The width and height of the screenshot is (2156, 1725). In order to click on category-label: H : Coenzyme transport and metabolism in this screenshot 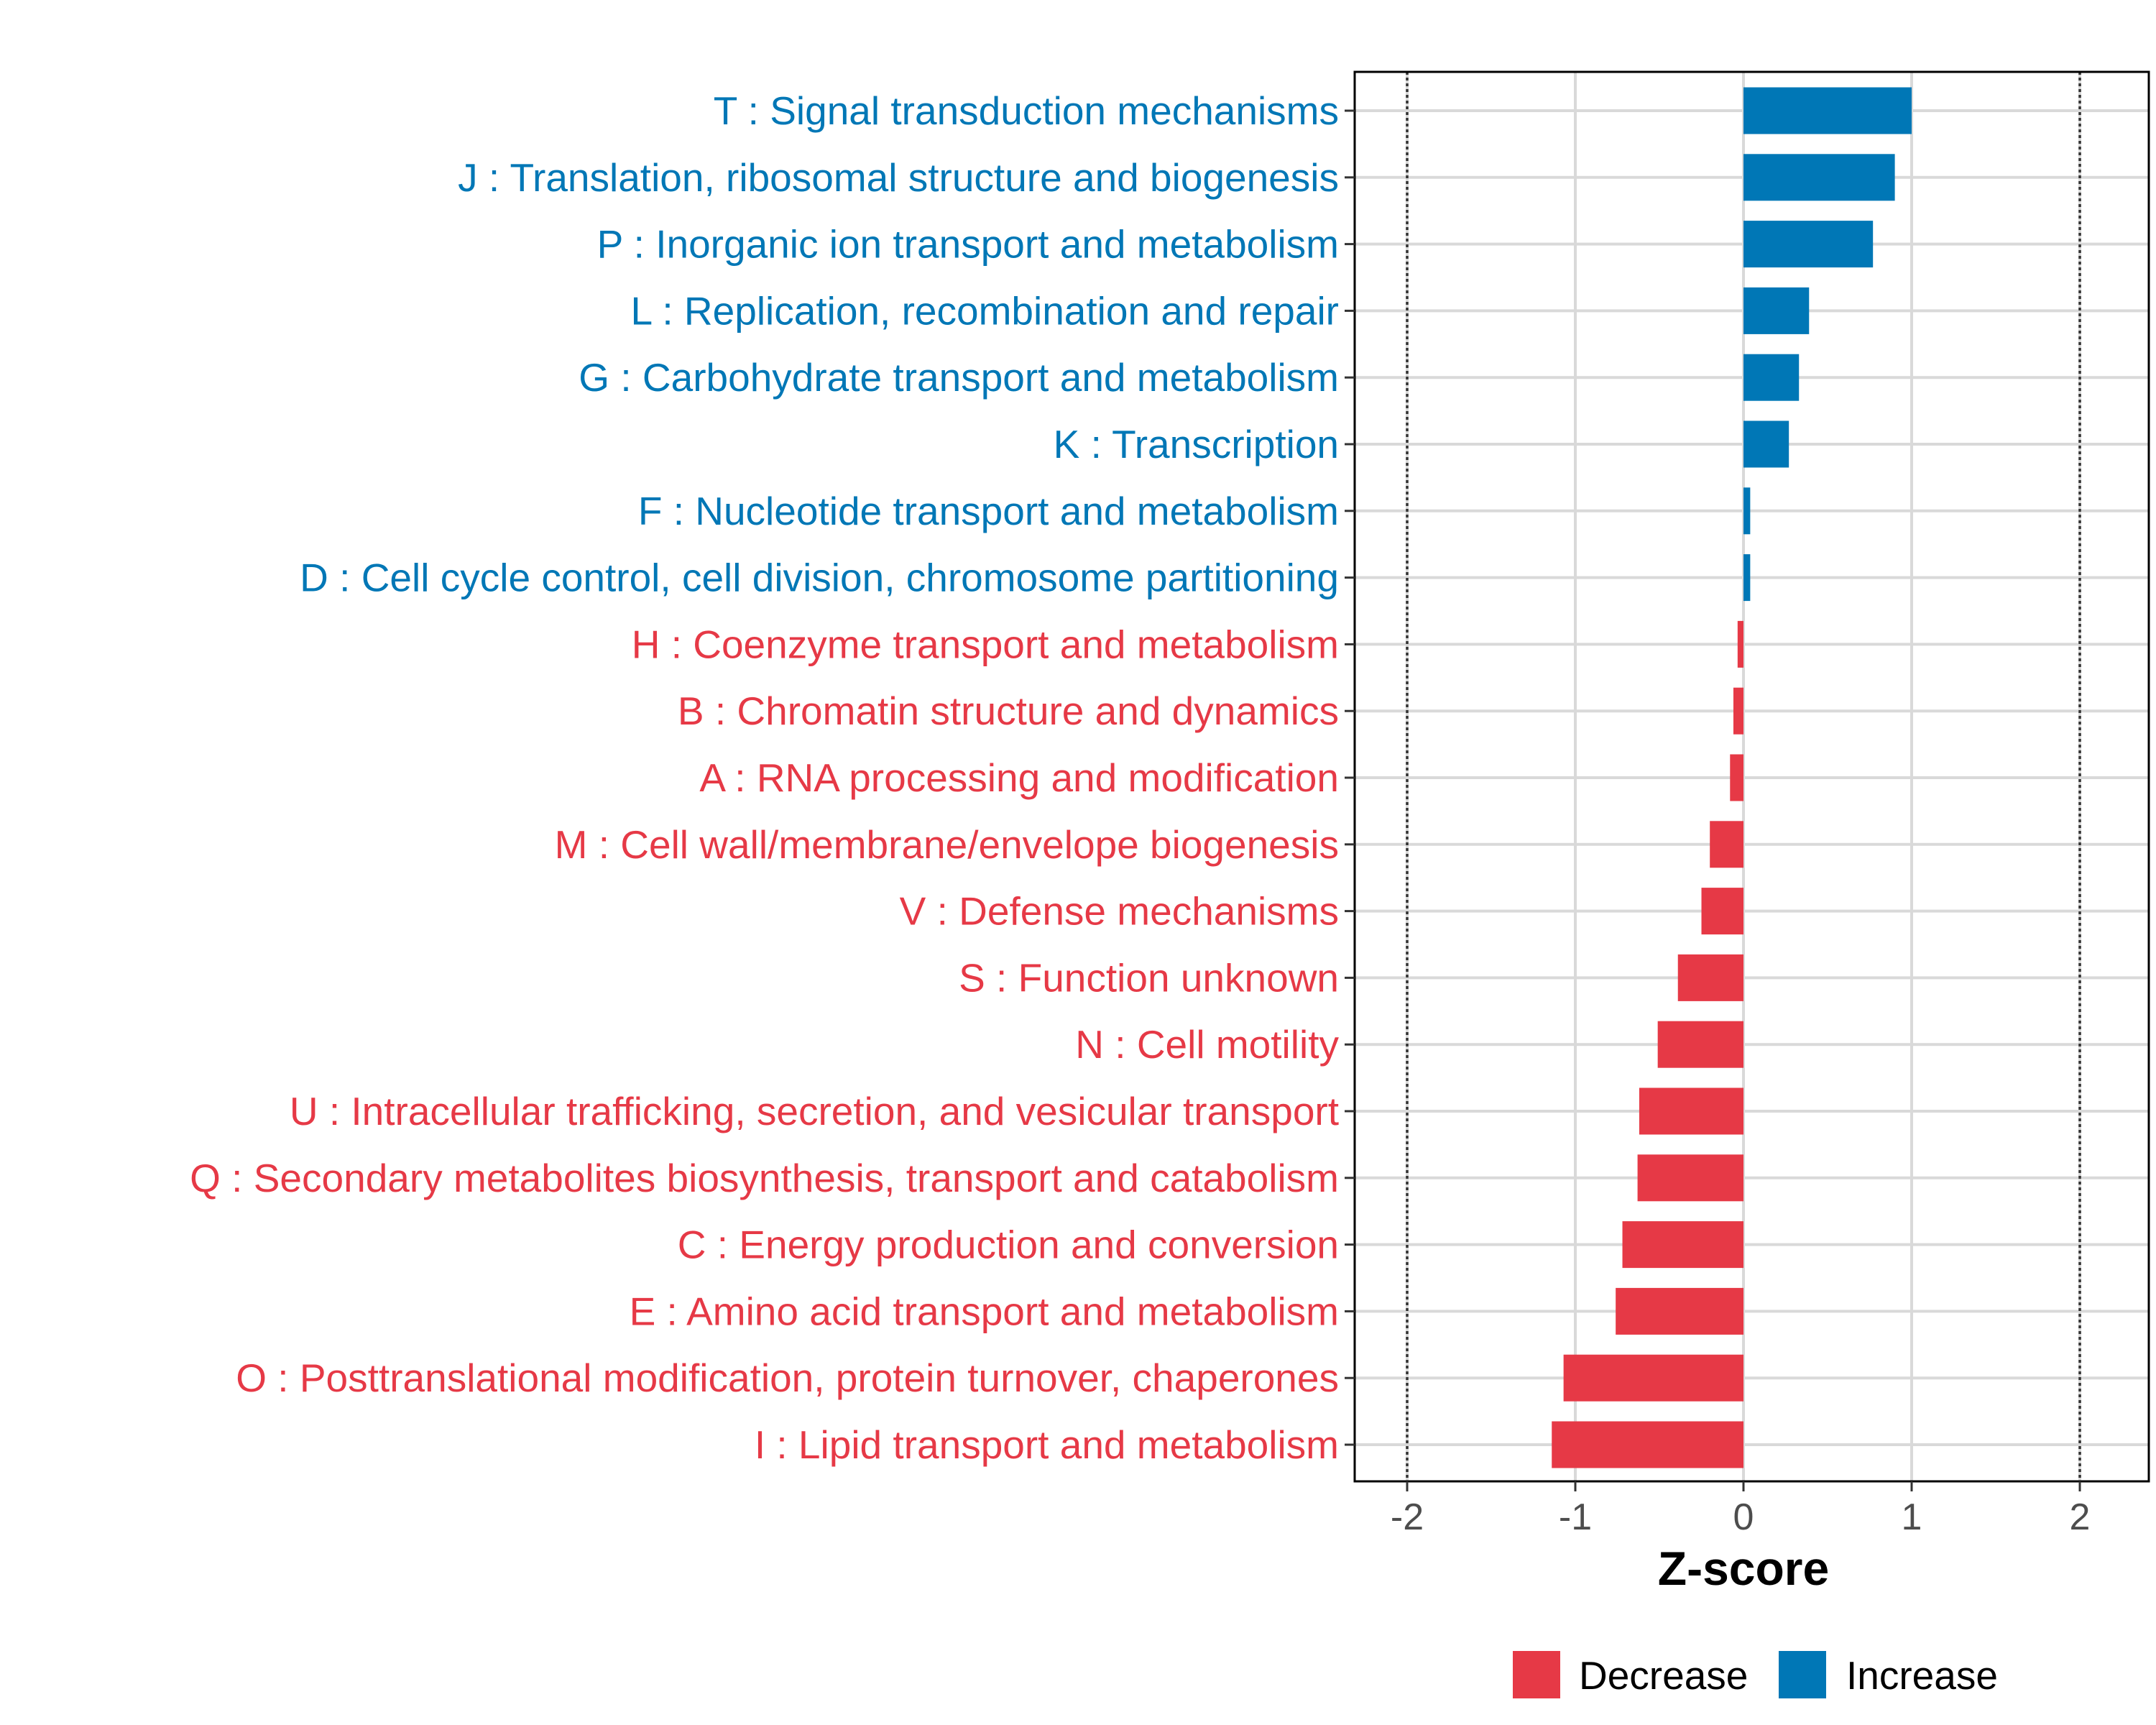, I will do `click(985, 644)`.